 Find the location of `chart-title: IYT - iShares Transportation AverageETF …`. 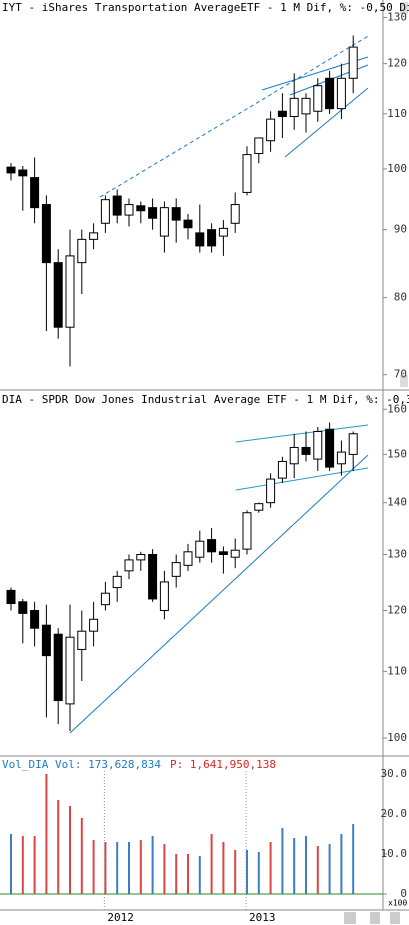

chart-title: IYT - iShares Transportation AverageETF … is located at coordinates (205, 7).